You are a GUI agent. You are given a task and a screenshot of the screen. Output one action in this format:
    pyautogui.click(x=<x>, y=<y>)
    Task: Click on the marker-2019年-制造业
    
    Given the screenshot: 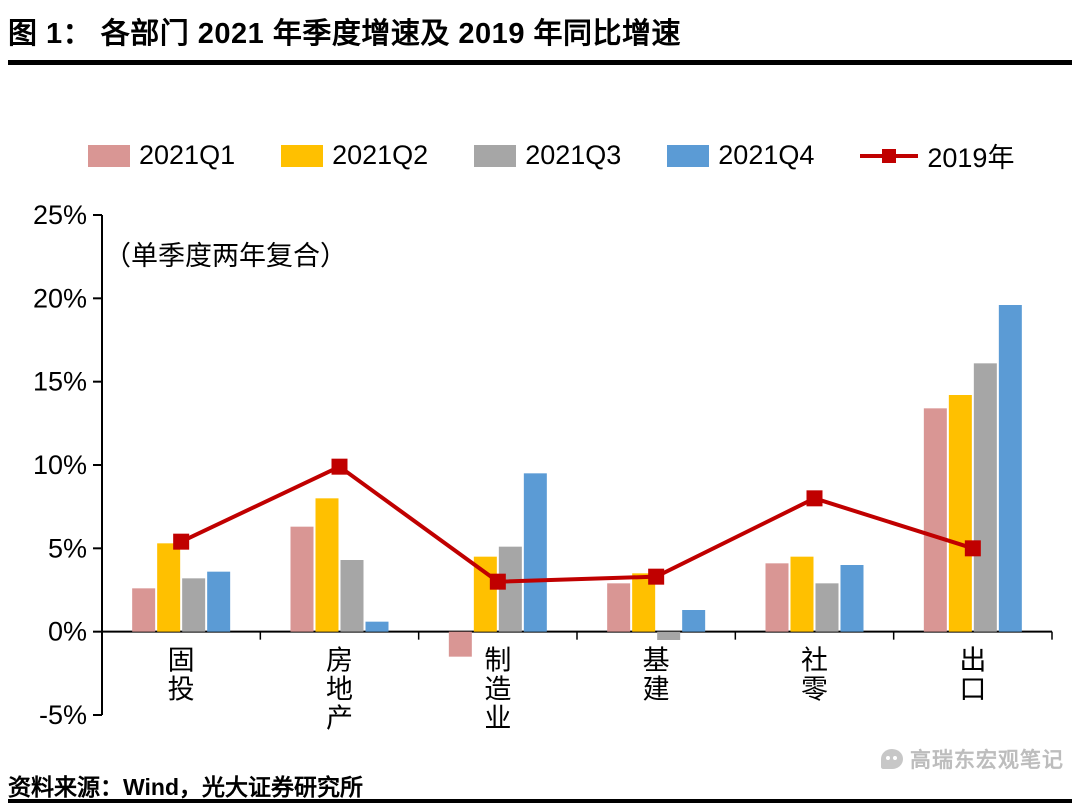 What is the action you would take?
    pyautogui.click(x=497, y=581)
    